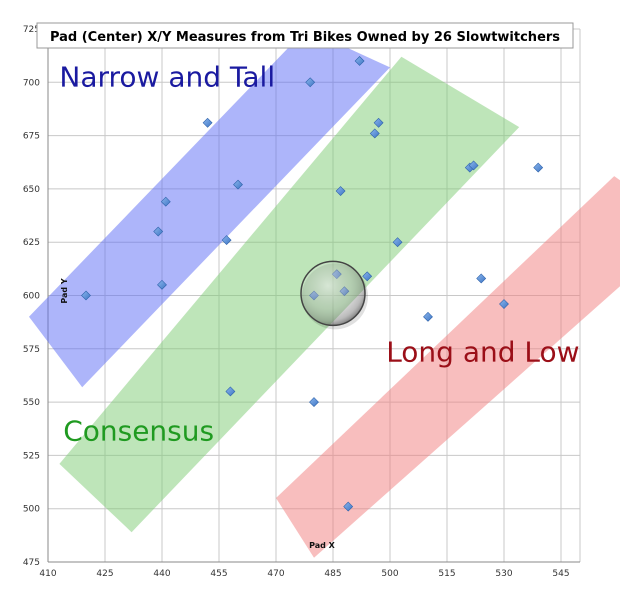  Describe the element at coordinates (31, 456) in the screenshot. I see `y-tick-label: 525` at that location.